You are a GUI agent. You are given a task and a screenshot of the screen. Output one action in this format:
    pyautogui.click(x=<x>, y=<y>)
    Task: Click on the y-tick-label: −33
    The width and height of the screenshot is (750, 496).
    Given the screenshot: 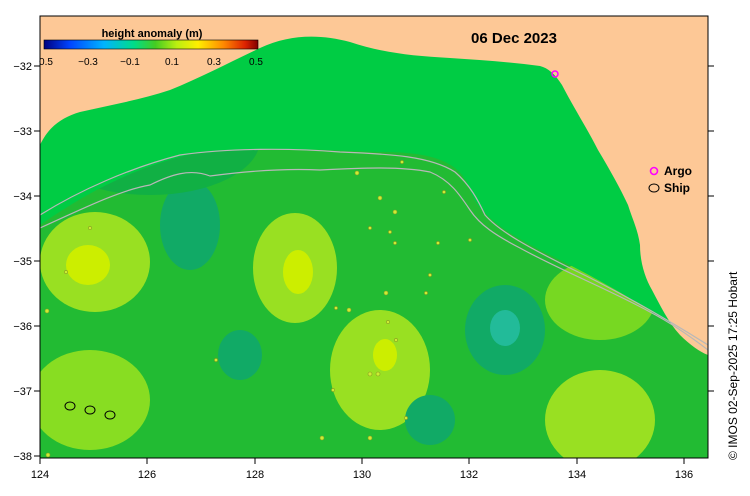 What is the action you would take?
    pyautogui.click(x=22, y=132)
    